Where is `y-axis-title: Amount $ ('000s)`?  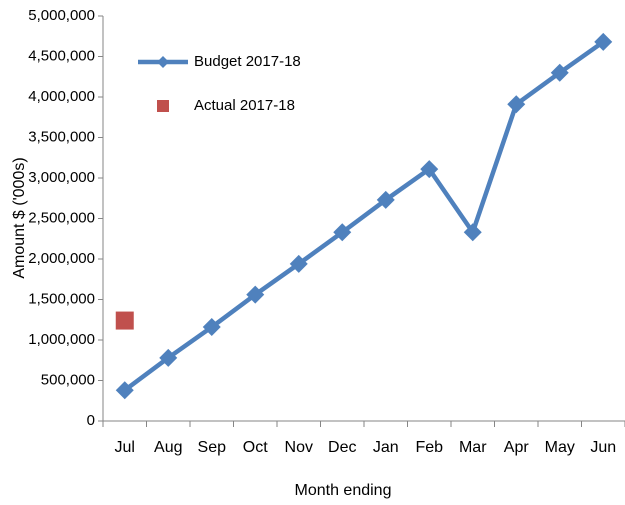
y-axis-title: Amount $ ('000s) is located at coordinates (19, 217).